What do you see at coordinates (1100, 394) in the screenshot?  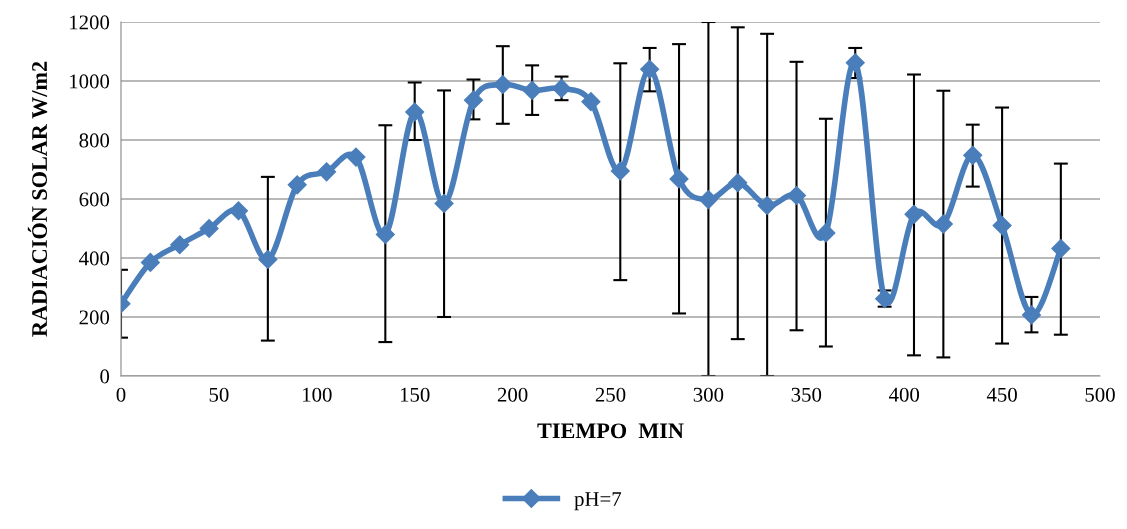 I see `x-tick-label: 500` at bounding box center [1100, 394].